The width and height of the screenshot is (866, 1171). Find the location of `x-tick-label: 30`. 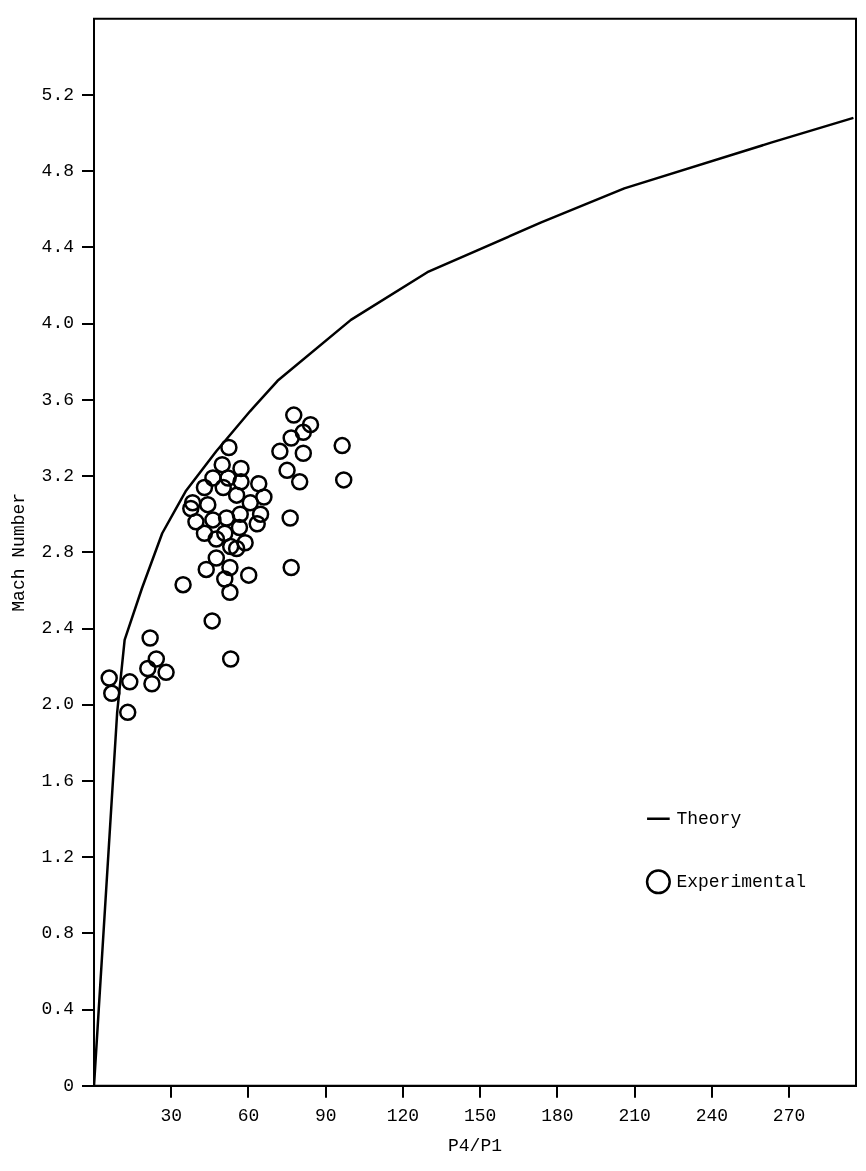

x-tick-label: 30 is located at coordinates (171, 1116).